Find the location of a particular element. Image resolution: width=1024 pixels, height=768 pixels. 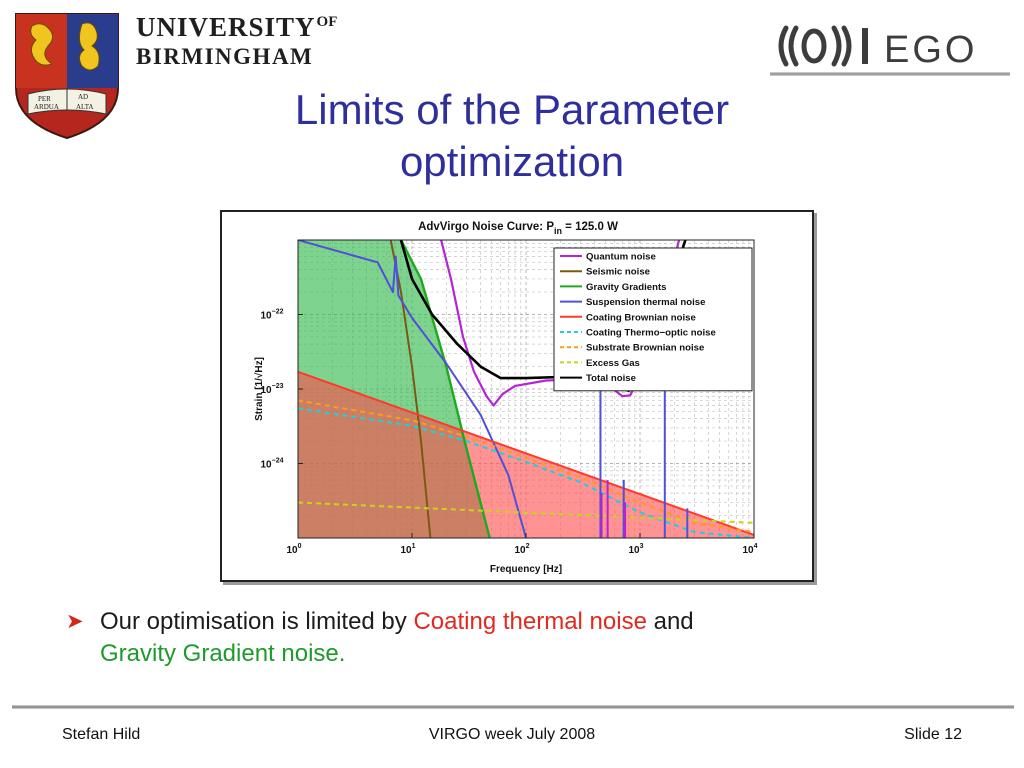

university-line2: BIRMINGHAM is located at coordinates (225, 56).